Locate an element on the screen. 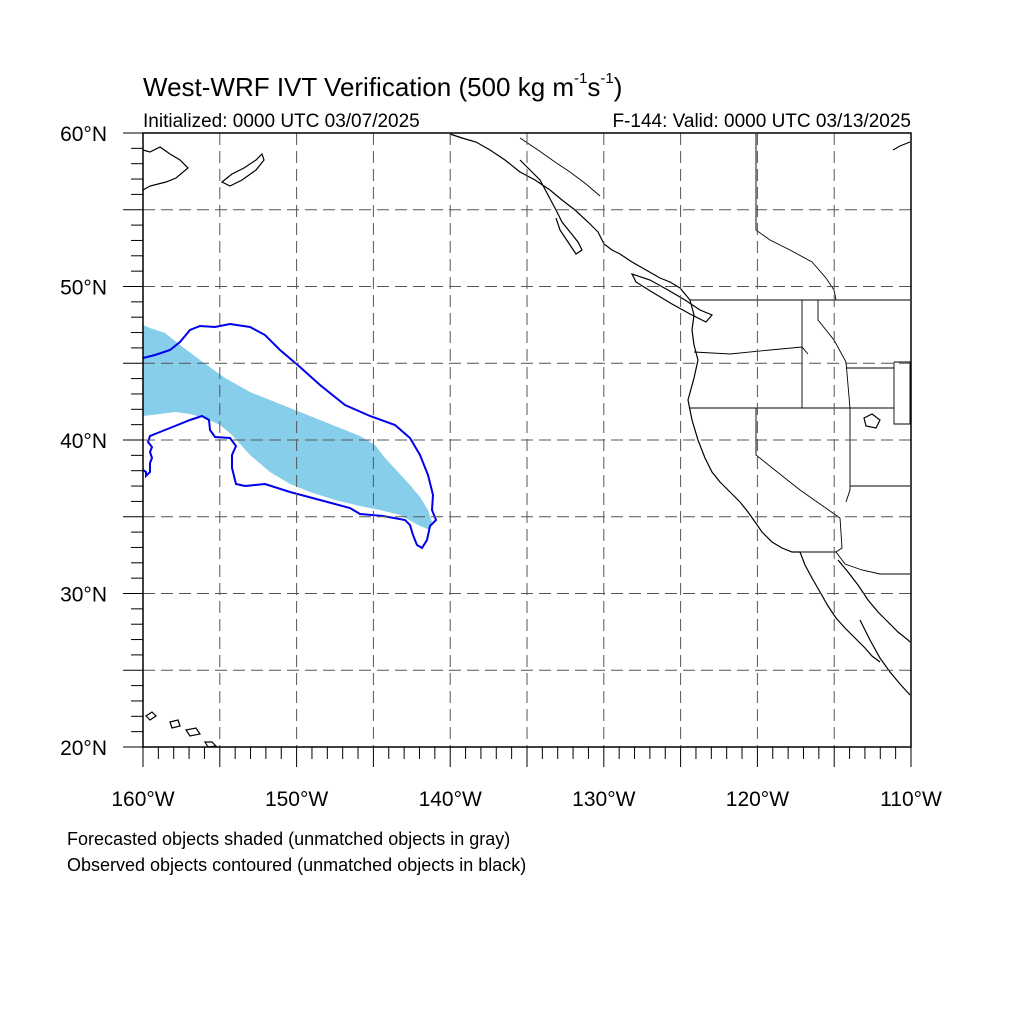 Image resolution: width=1024 pixels, height=1024 pixels. alaska-peninsula-coast is located at coordinates (165, 168).